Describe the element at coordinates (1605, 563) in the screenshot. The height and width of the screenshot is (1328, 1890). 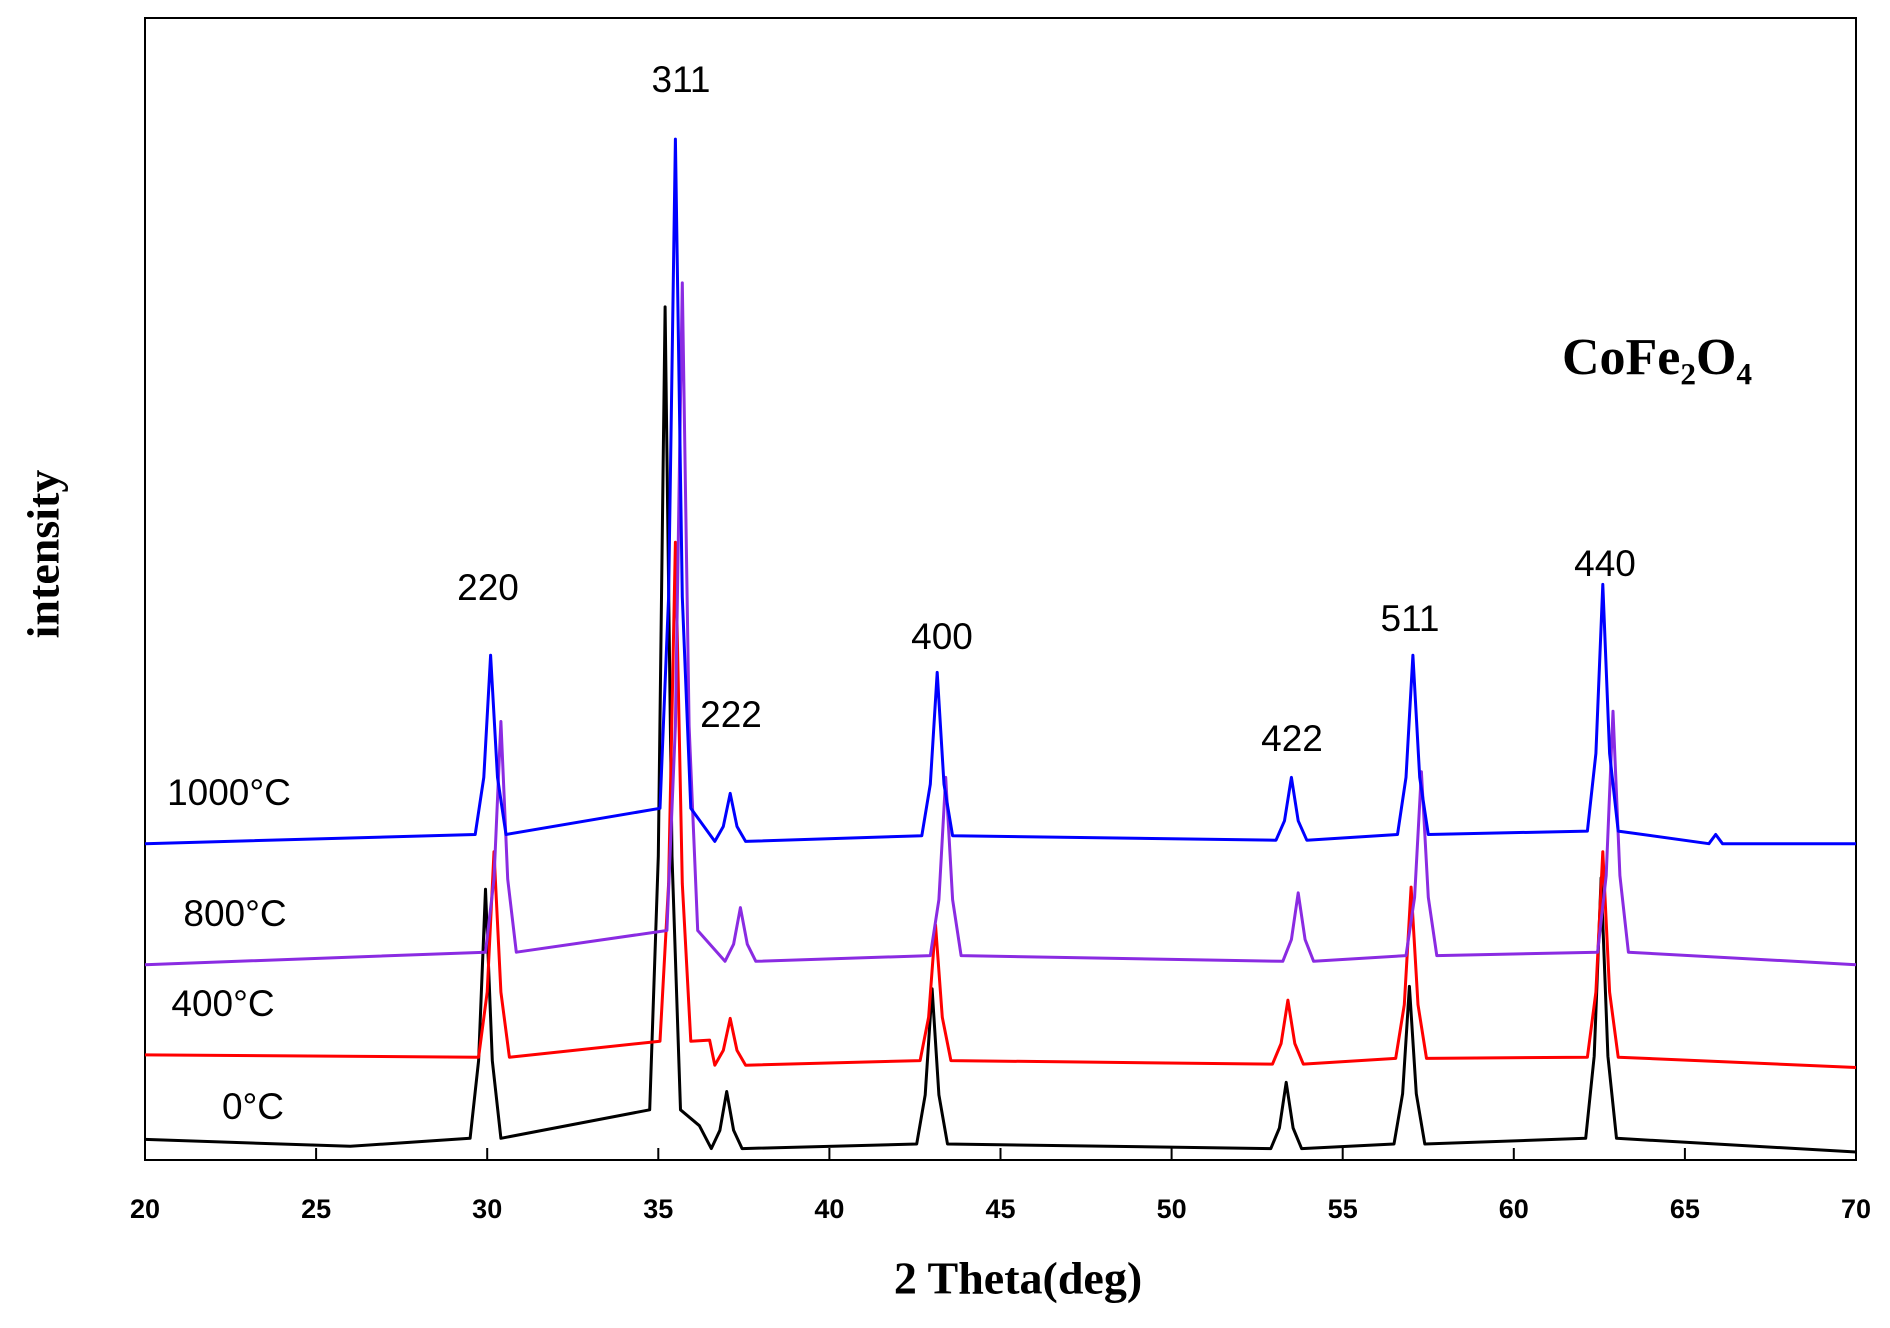
I see `peak-label: 440` at that location.